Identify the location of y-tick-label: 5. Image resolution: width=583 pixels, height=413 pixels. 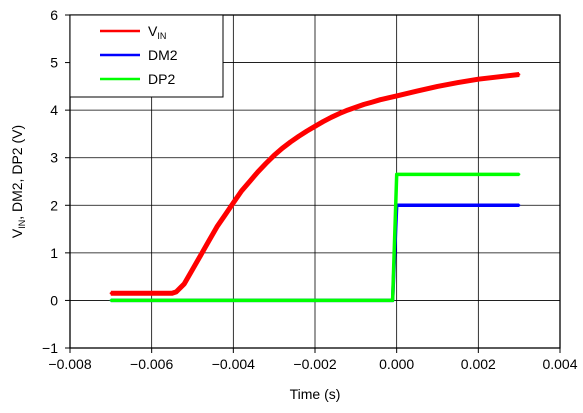
(54, 63).